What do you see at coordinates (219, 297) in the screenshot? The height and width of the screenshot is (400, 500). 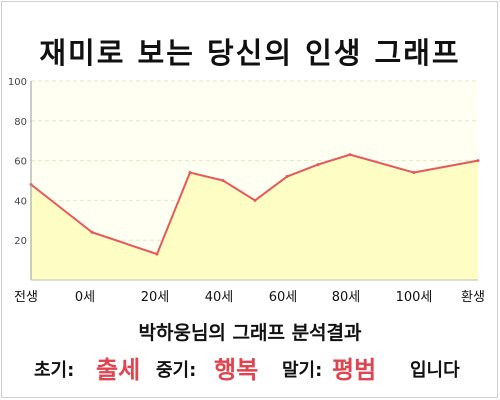 I see `x-tick-label: 40세` at bounding box center [219, 297].